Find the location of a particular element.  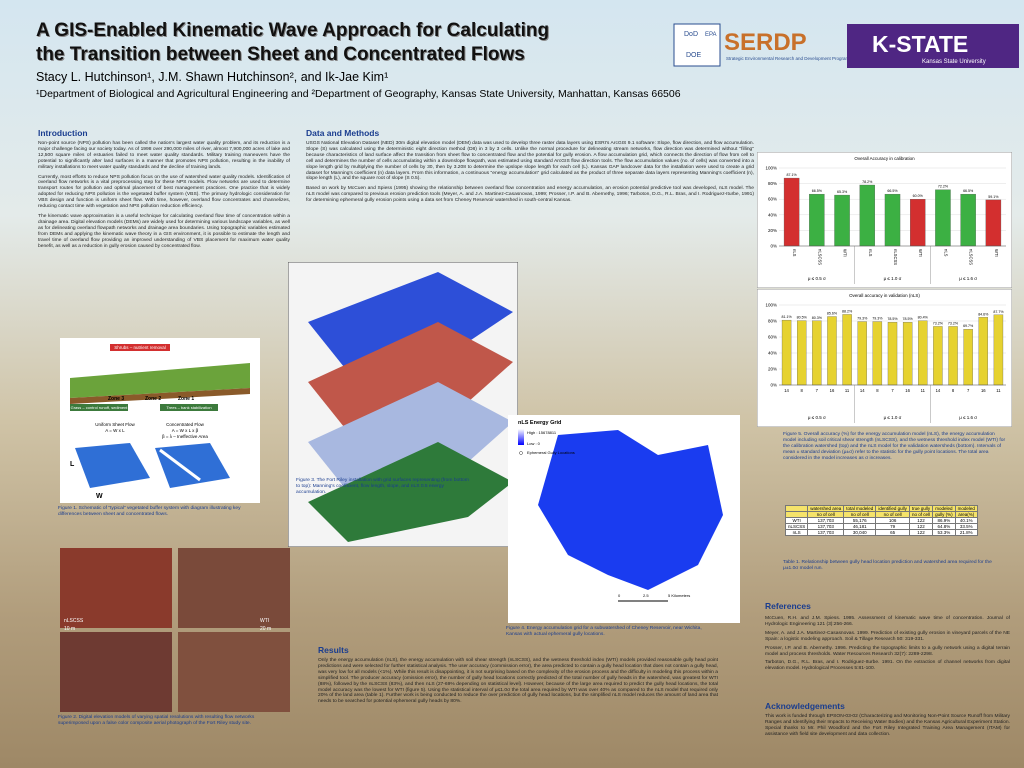

label: L is located at coordinates (72, 464).